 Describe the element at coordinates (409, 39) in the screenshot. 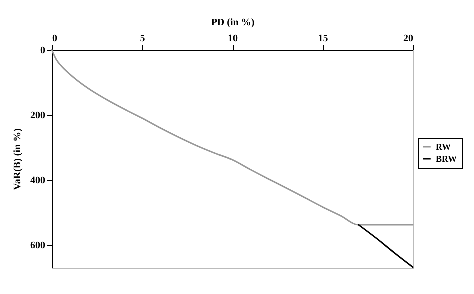

I see `x-tick-label: 20` at that location.